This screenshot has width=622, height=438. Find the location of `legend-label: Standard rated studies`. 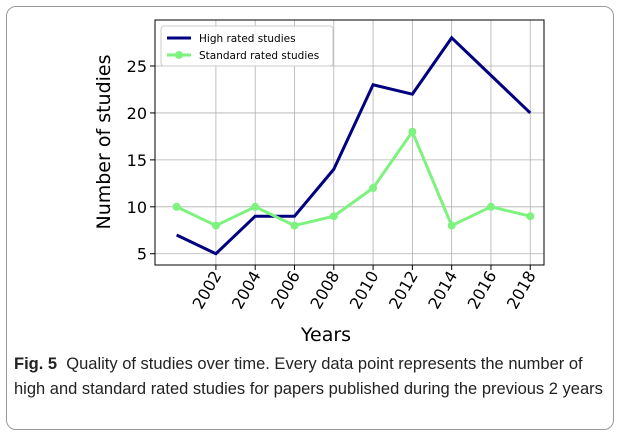

legend-label: Standard rated studies is located at coordinates (259, 56).